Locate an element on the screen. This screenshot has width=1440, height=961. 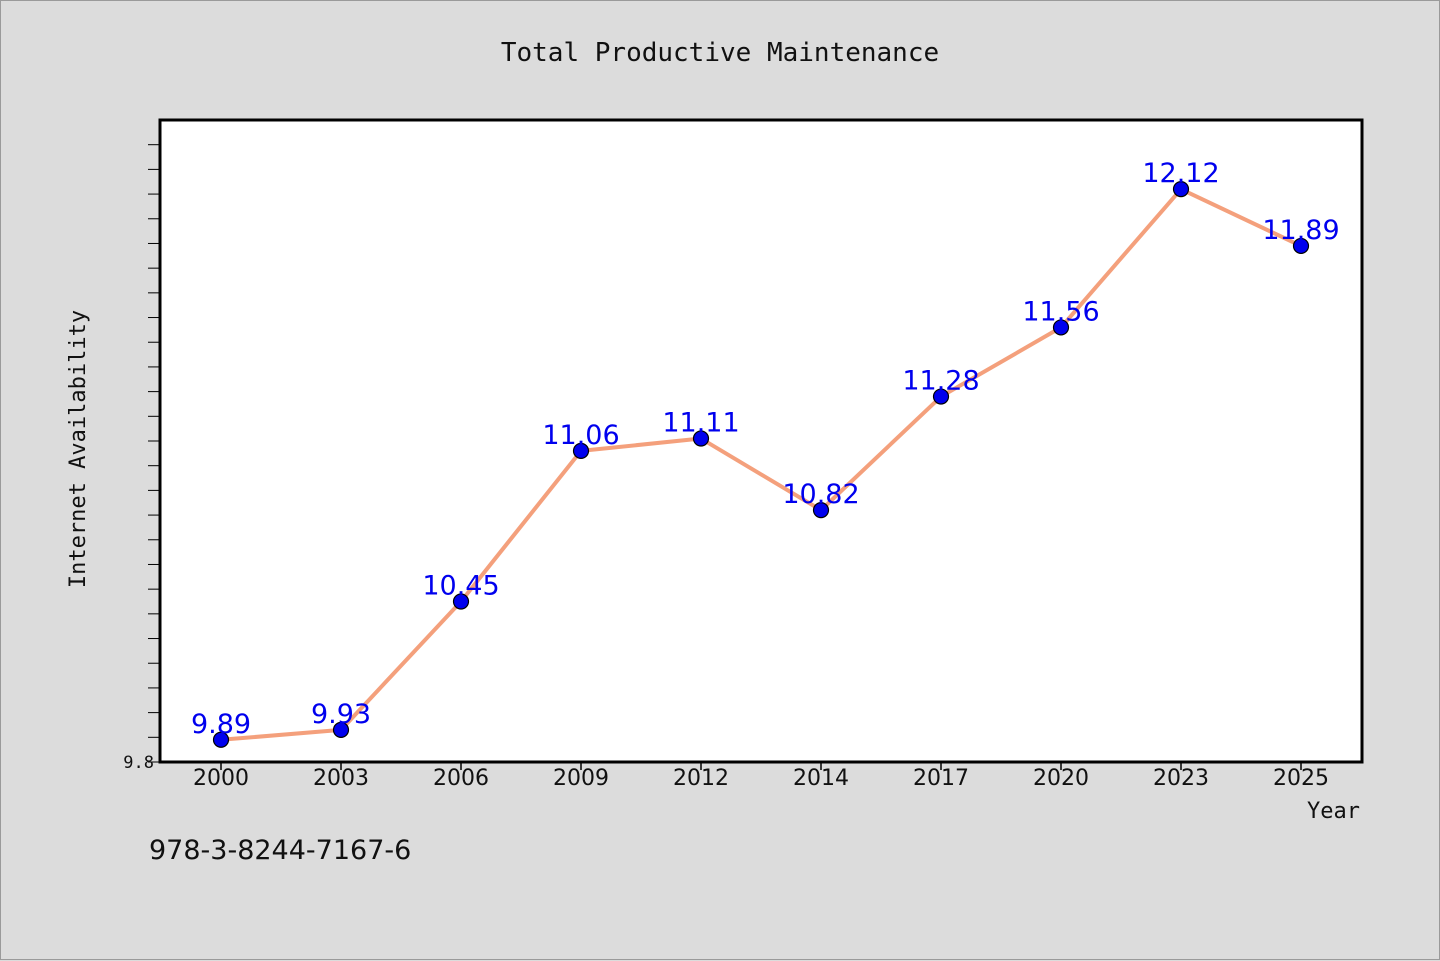
data-point-label: 9.93 is located at coordinates (341, 714).